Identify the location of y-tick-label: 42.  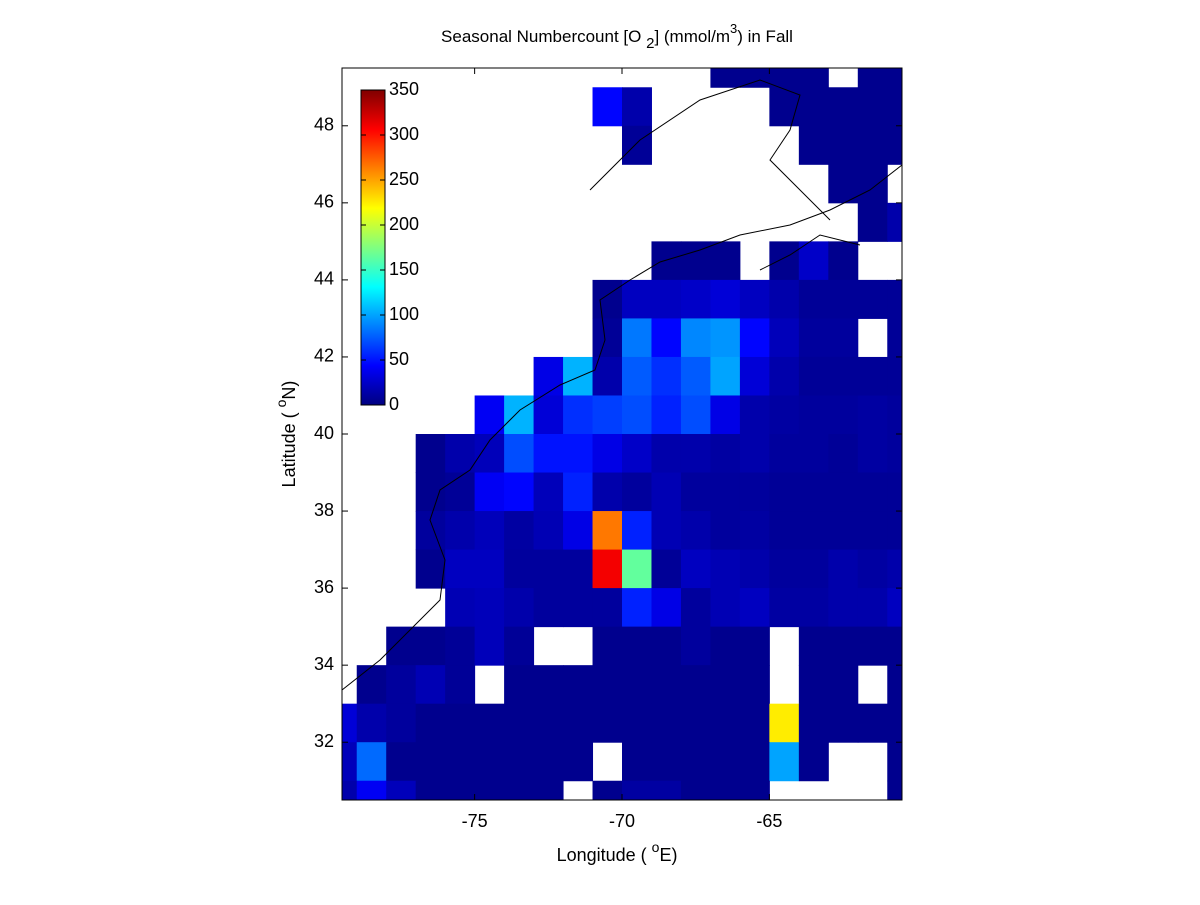
(324, 356).